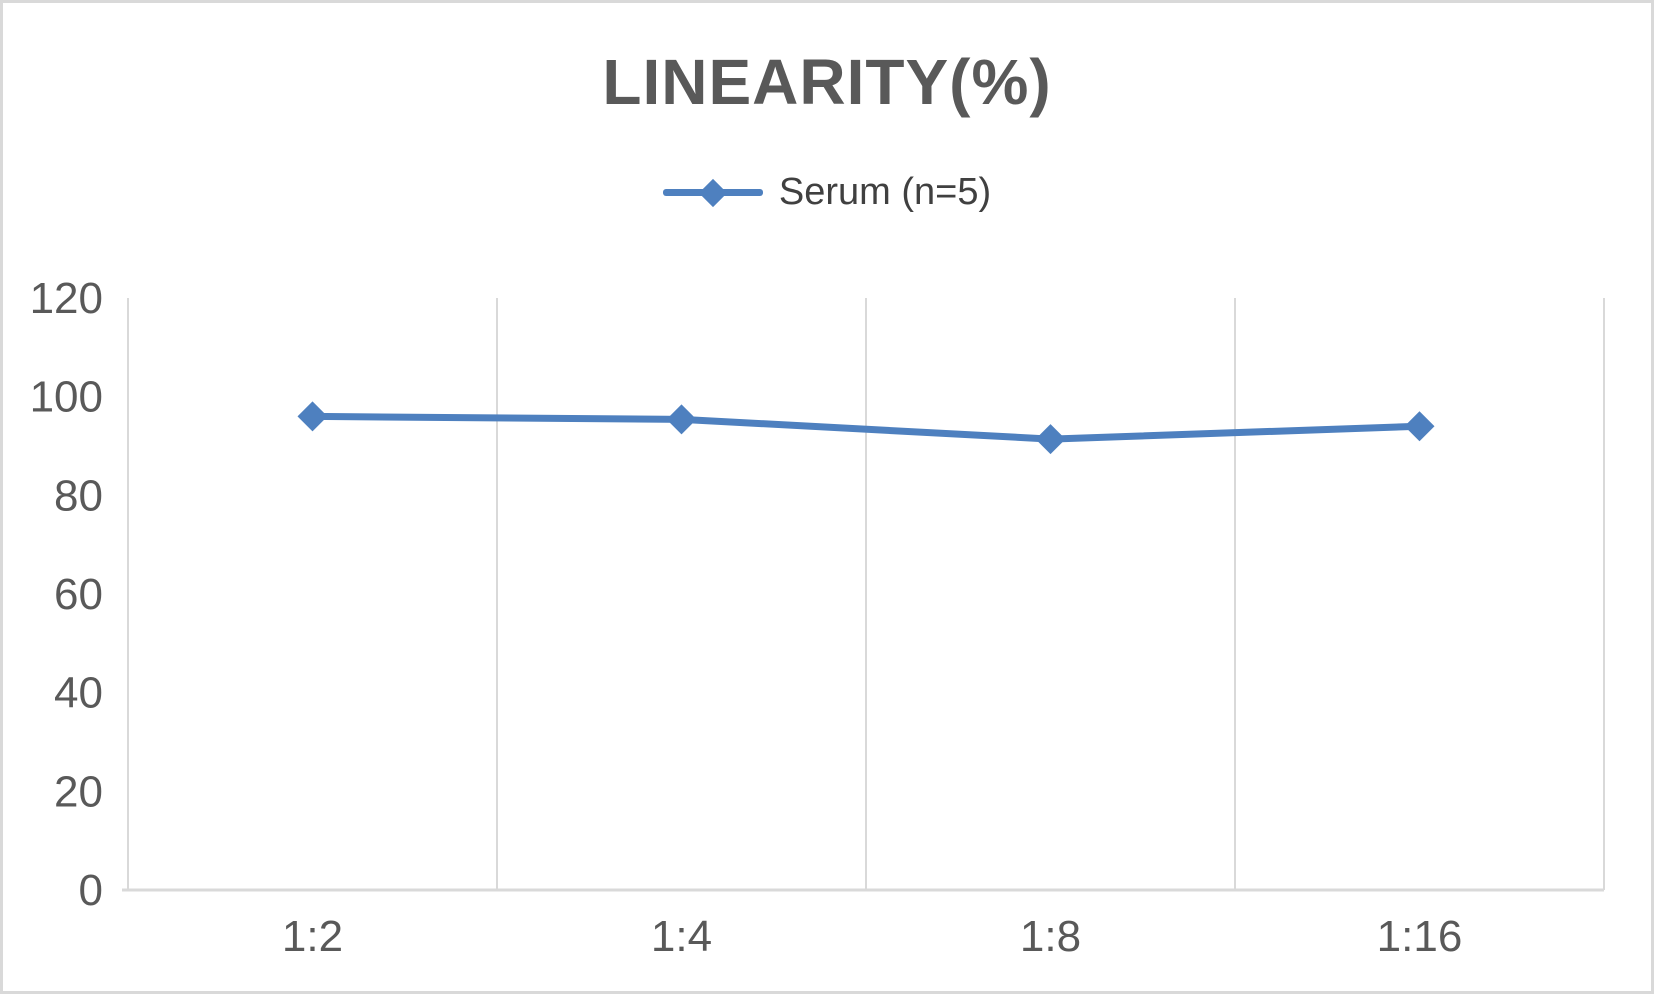  Describe the element at coordinates (78, 594) in the screenshot. I see `y-axis-tick-label: 60` at that location.